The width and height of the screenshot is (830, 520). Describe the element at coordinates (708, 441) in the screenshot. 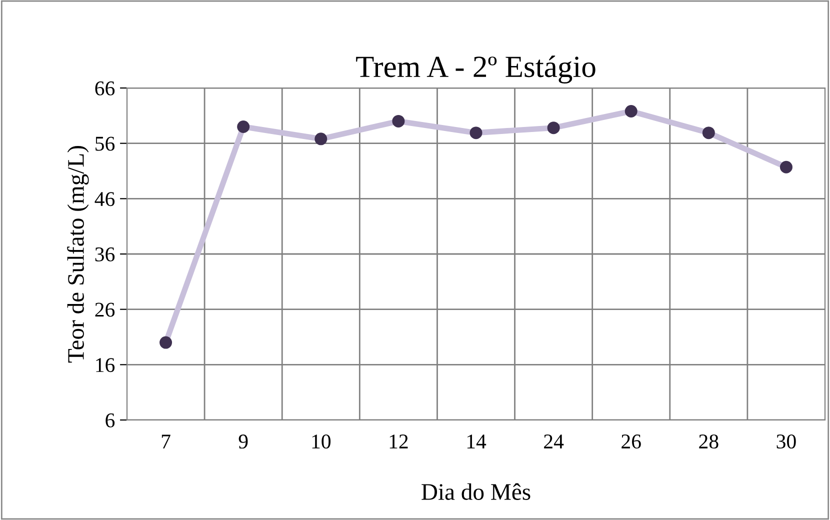

I see `x-tick-label: 28` at that location.